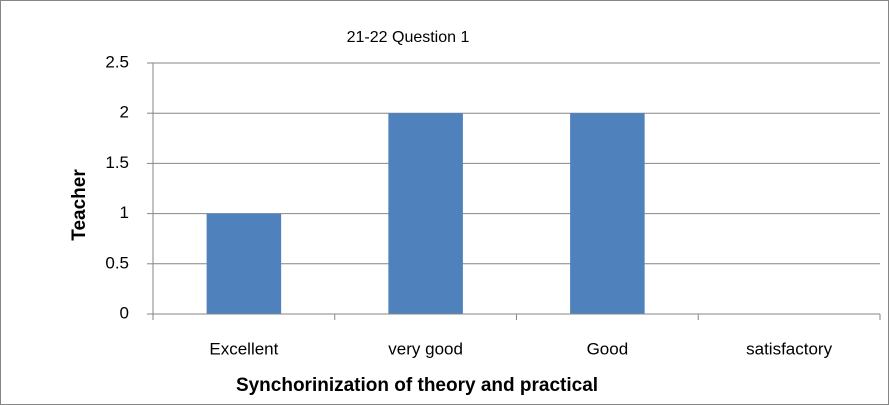 The width and height of the screenshot is (889, 405). Describe the element at coordinates (124, 312) in the screenshot. I see `y-tick-label: 0` at that location.